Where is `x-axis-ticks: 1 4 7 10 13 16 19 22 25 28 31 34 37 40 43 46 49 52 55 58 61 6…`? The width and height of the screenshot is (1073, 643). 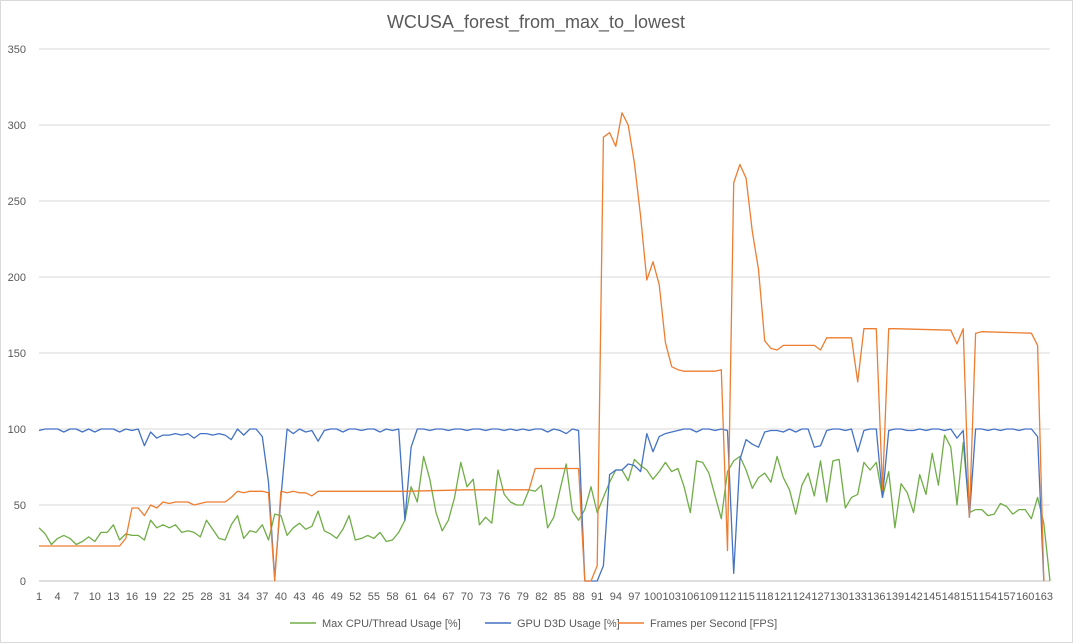
x-axis-ticks: 1 4 7 10 13 16 19 22 25 28 31 34 37 40 43 46 49 52 55 58 61 6… is located at coordinates (544, 597).